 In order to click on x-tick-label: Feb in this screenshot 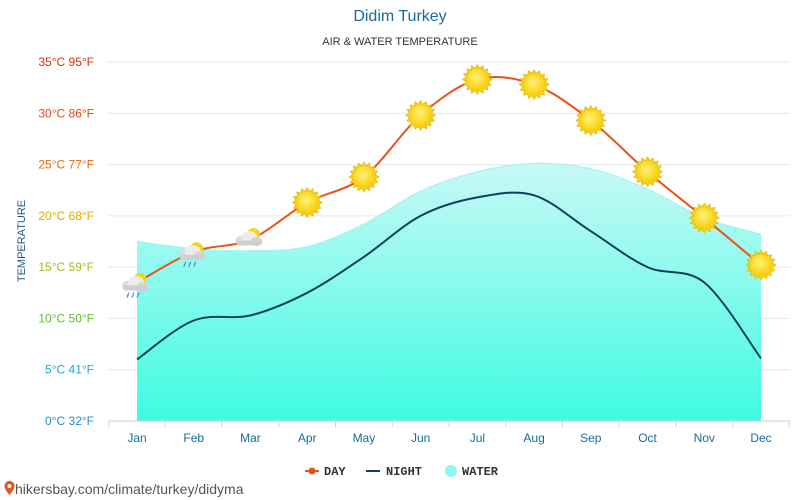, I will do `click(193, 438)`.